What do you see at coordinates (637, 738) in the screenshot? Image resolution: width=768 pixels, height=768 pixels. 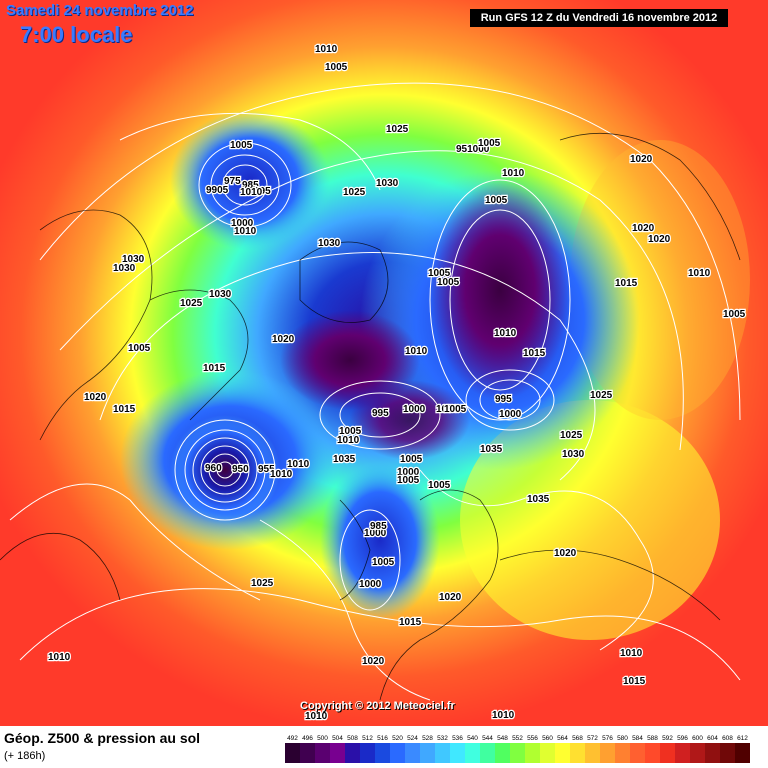 I see `scale-tick-label: 584` at bounding box center [637, 738].